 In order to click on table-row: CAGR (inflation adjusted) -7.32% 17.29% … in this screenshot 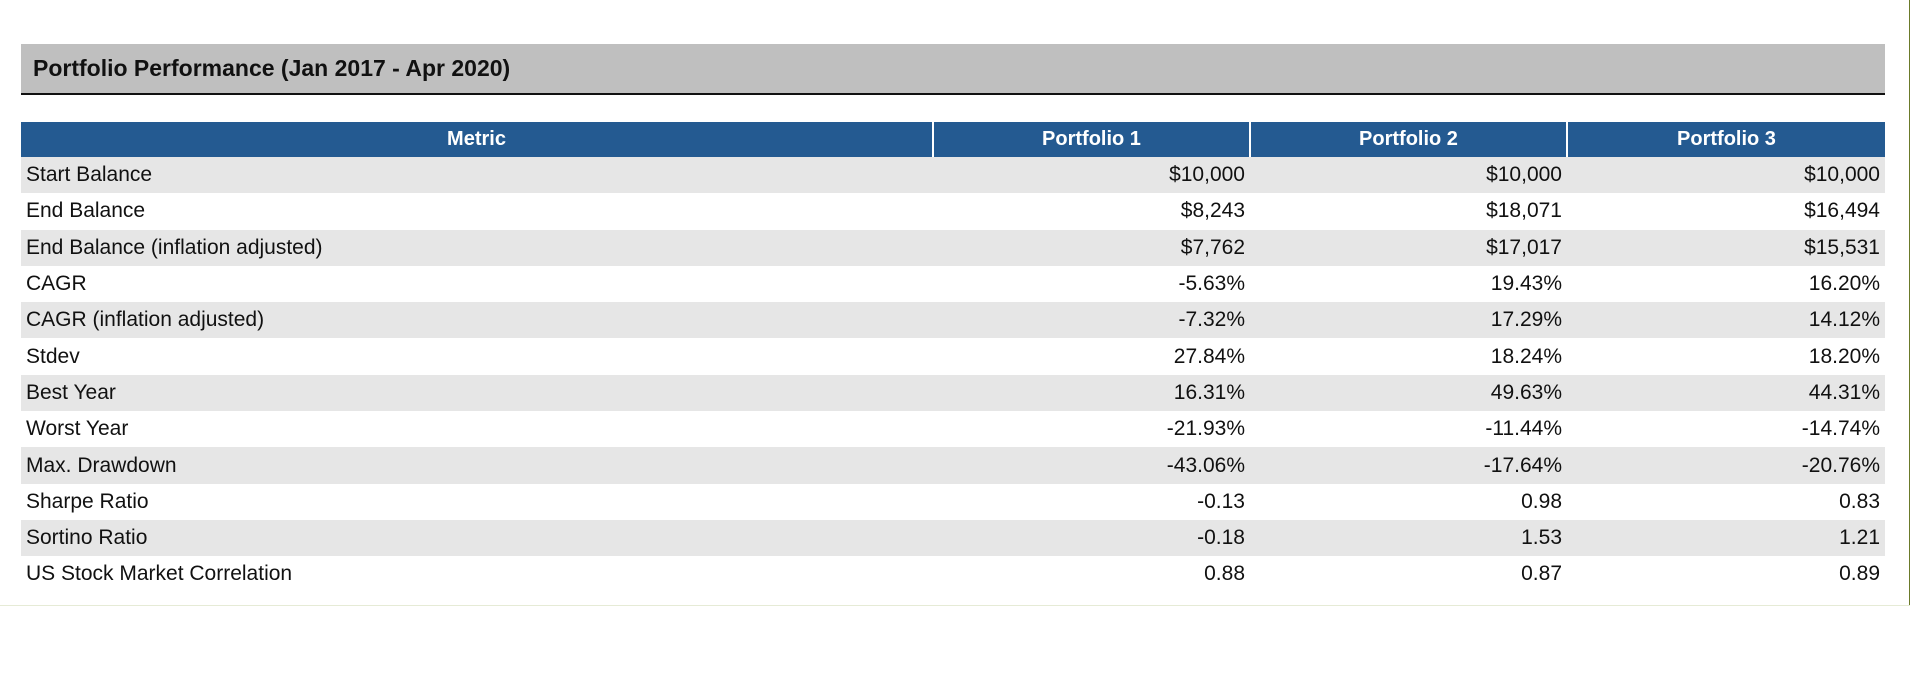, I will do `click(953, 320)`.